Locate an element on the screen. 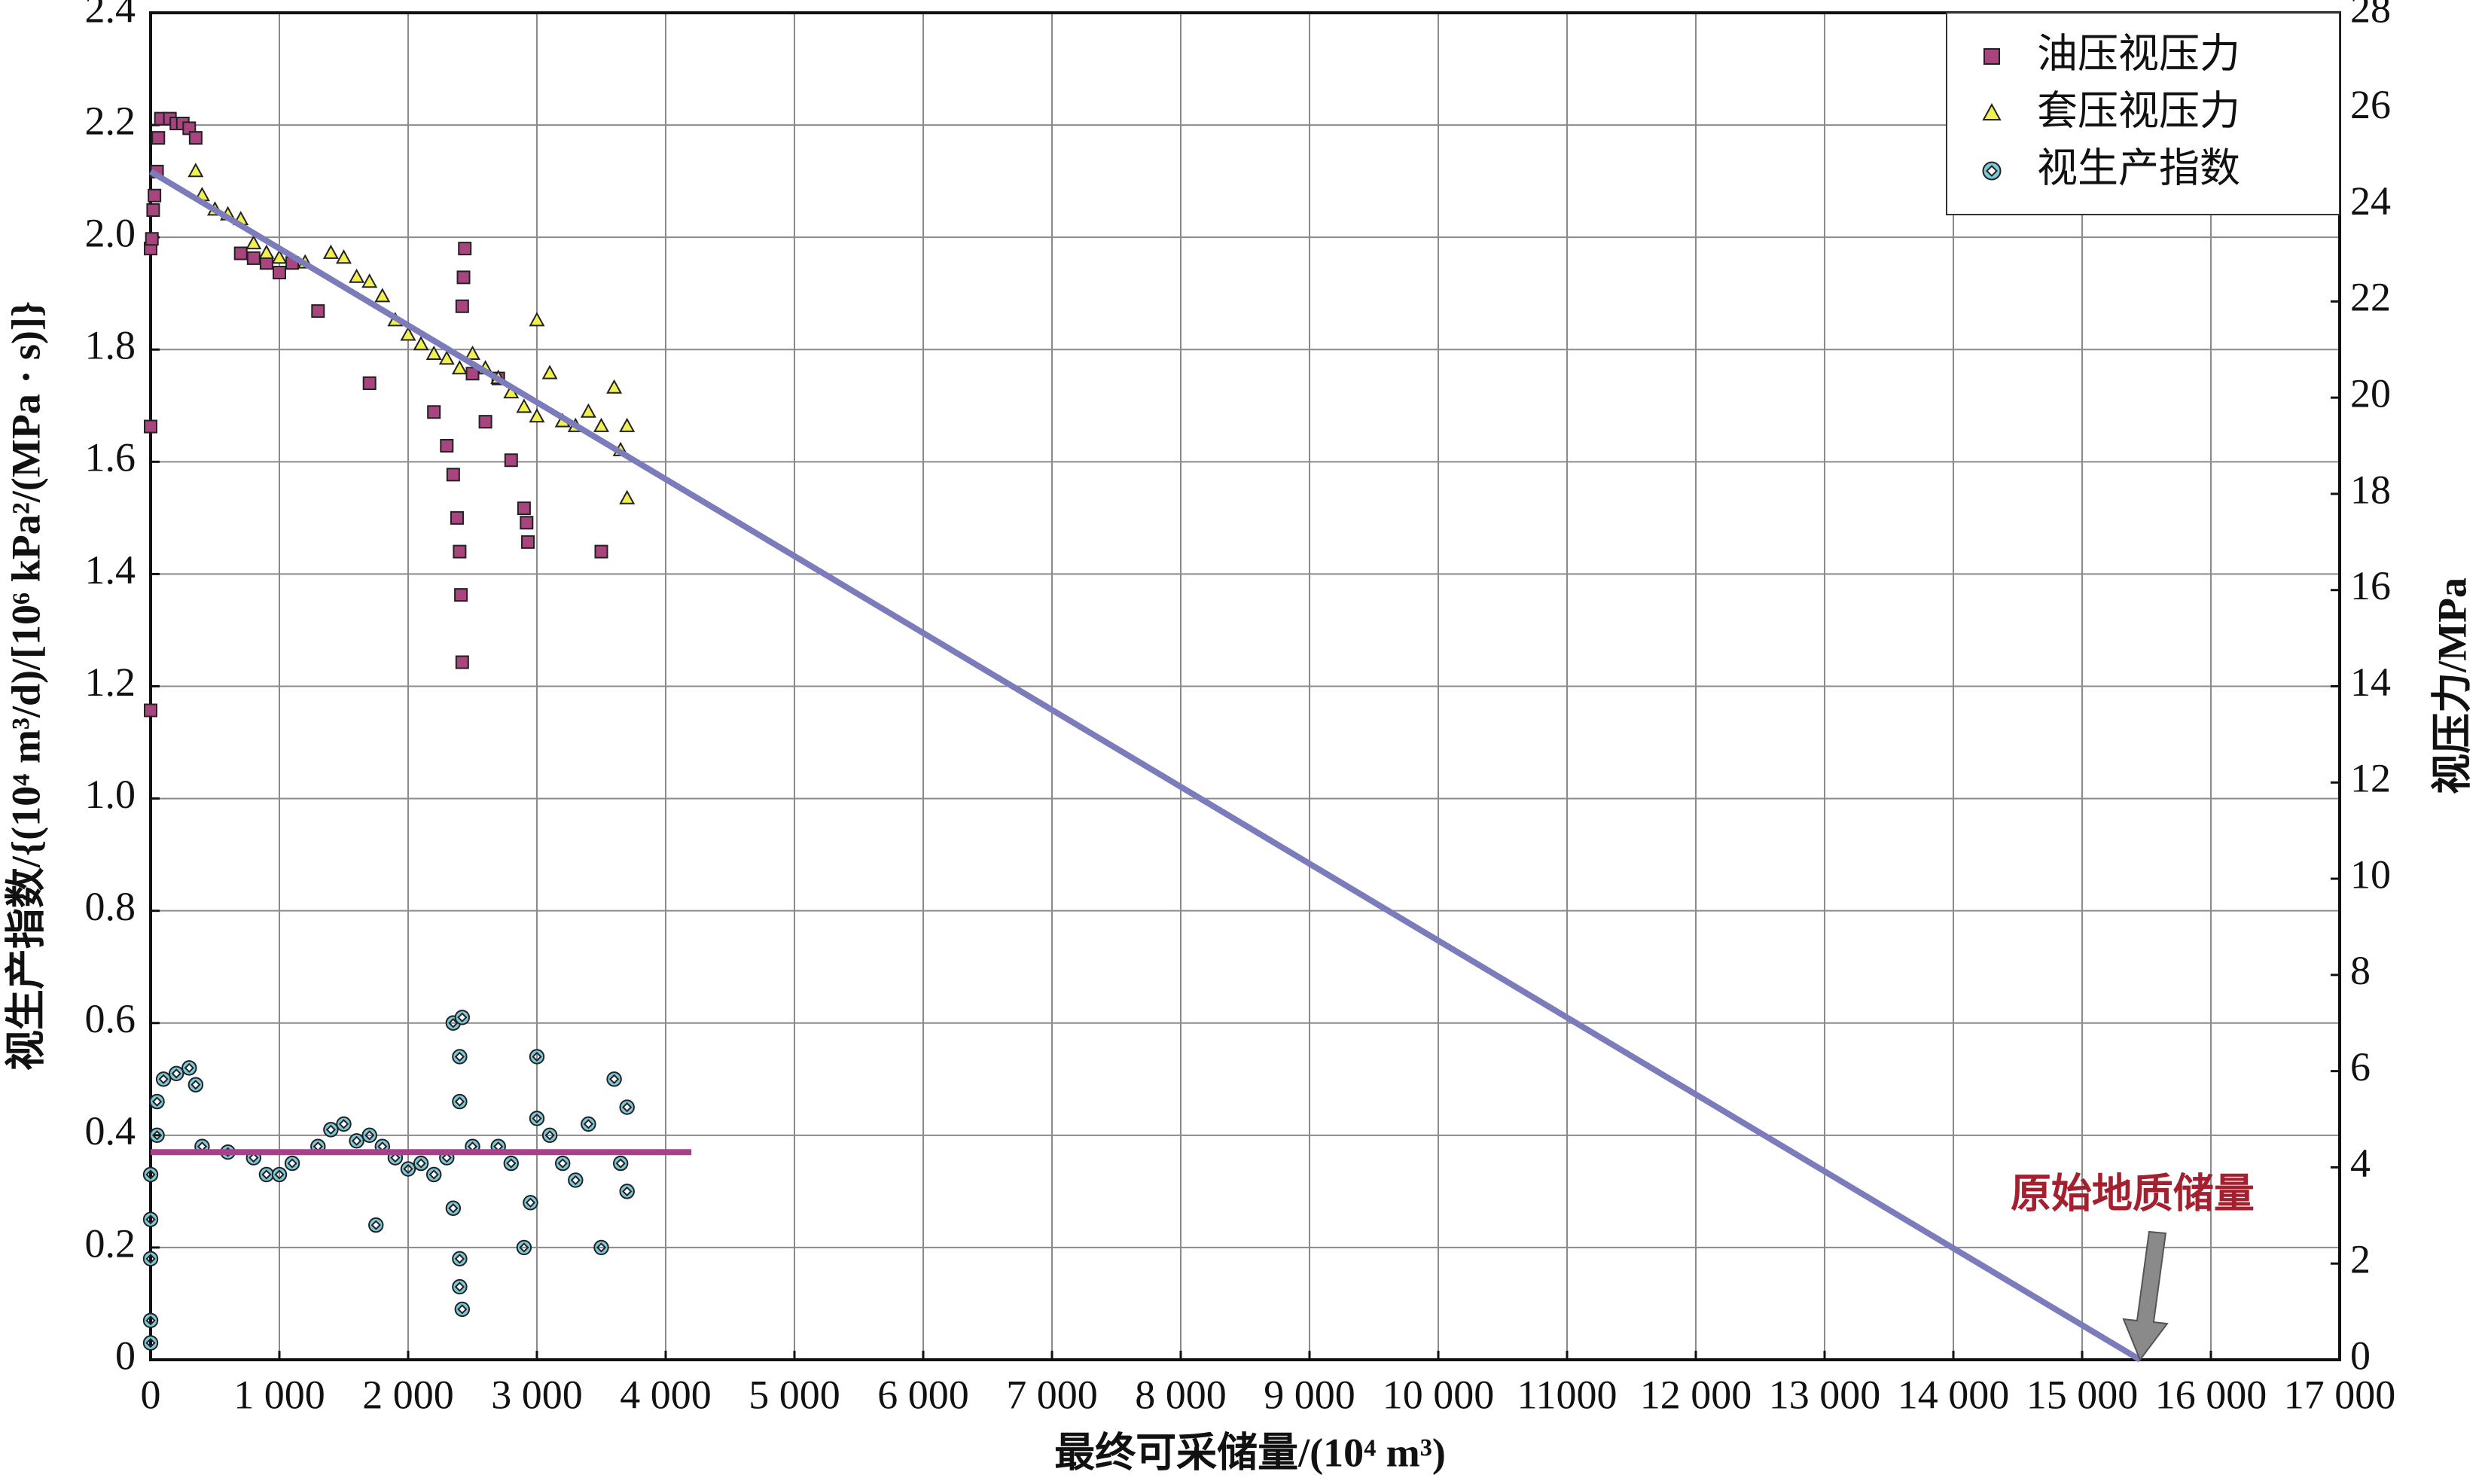 The image size is (2485, 1484). x-tick-label: 13 000 is located at coordinates (1825, 1394).